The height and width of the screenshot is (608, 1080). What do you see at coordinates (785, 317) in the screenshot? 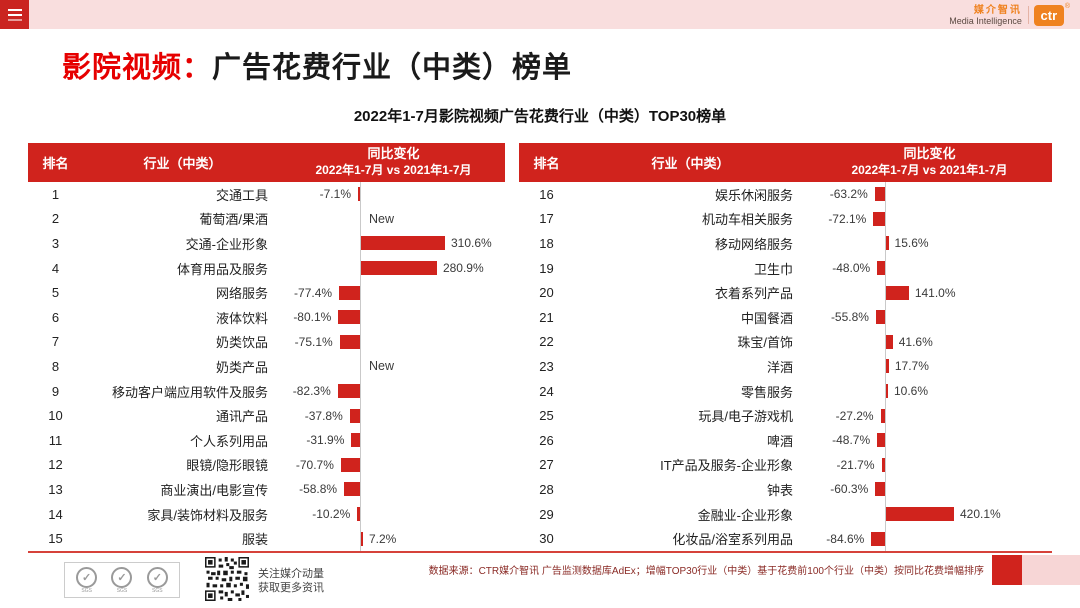
I see `table-row: 21 中国餐酒 -55.8%` at bounding box center [785, 317].